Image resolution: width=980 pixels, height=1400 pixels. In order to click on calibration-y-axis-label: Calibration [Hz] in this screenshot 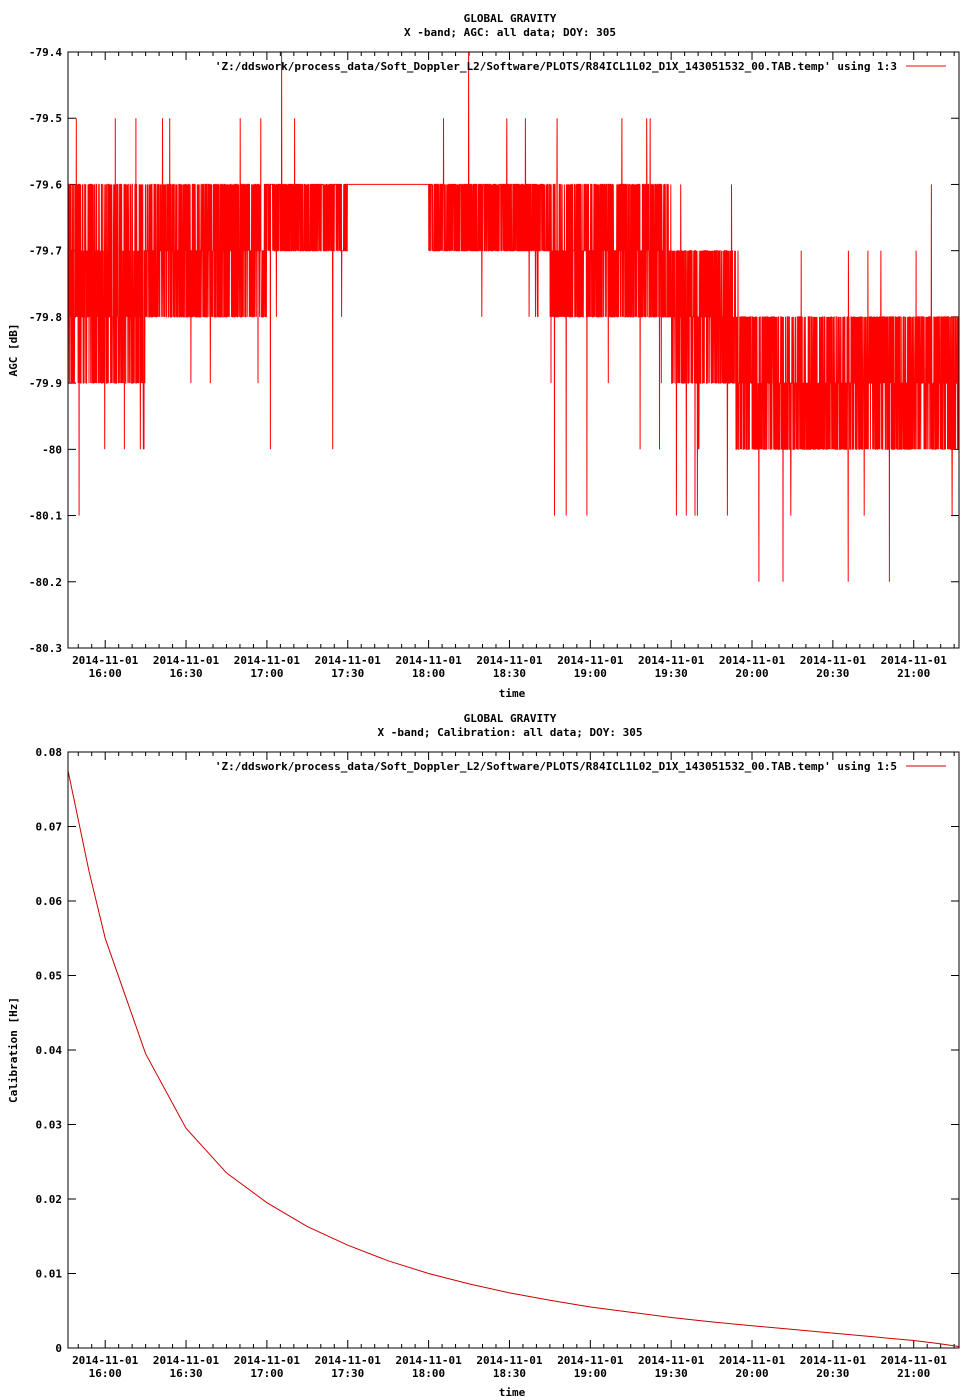, I will do `click(13, 1050)`.